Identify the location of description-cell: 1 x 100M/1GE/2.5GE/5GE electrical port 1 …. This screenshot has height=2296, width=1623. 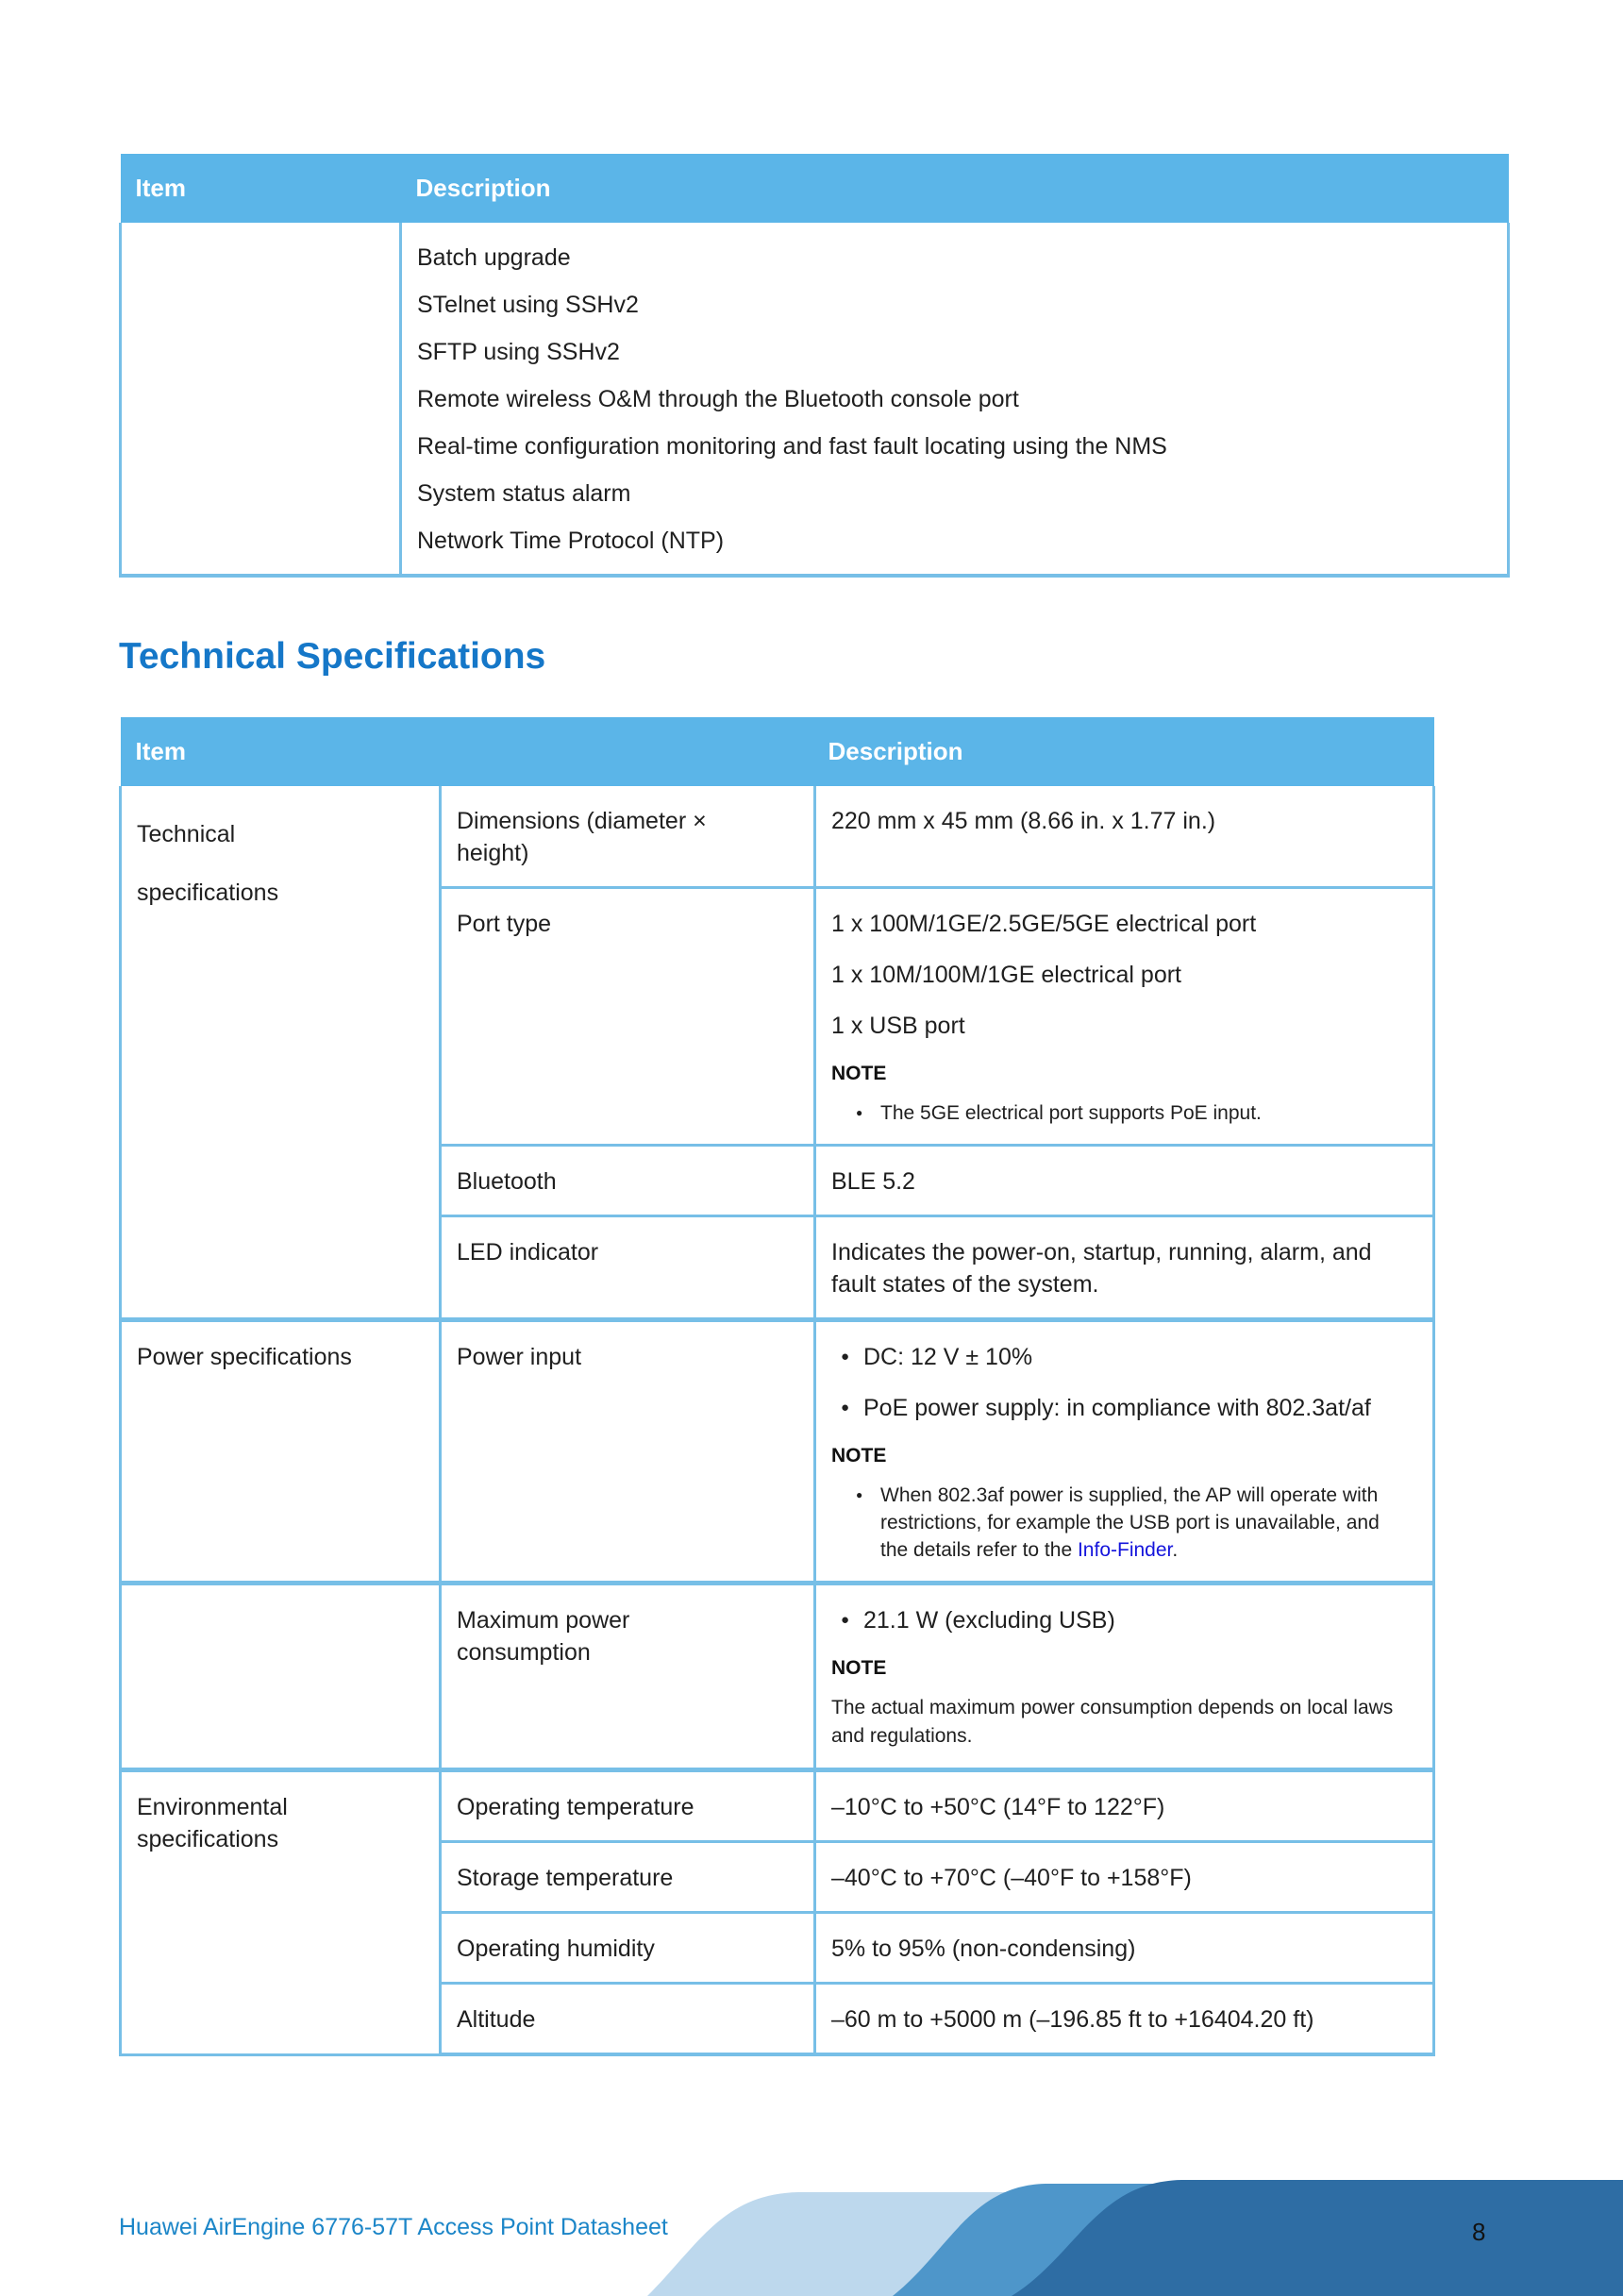
(1124, 1017).